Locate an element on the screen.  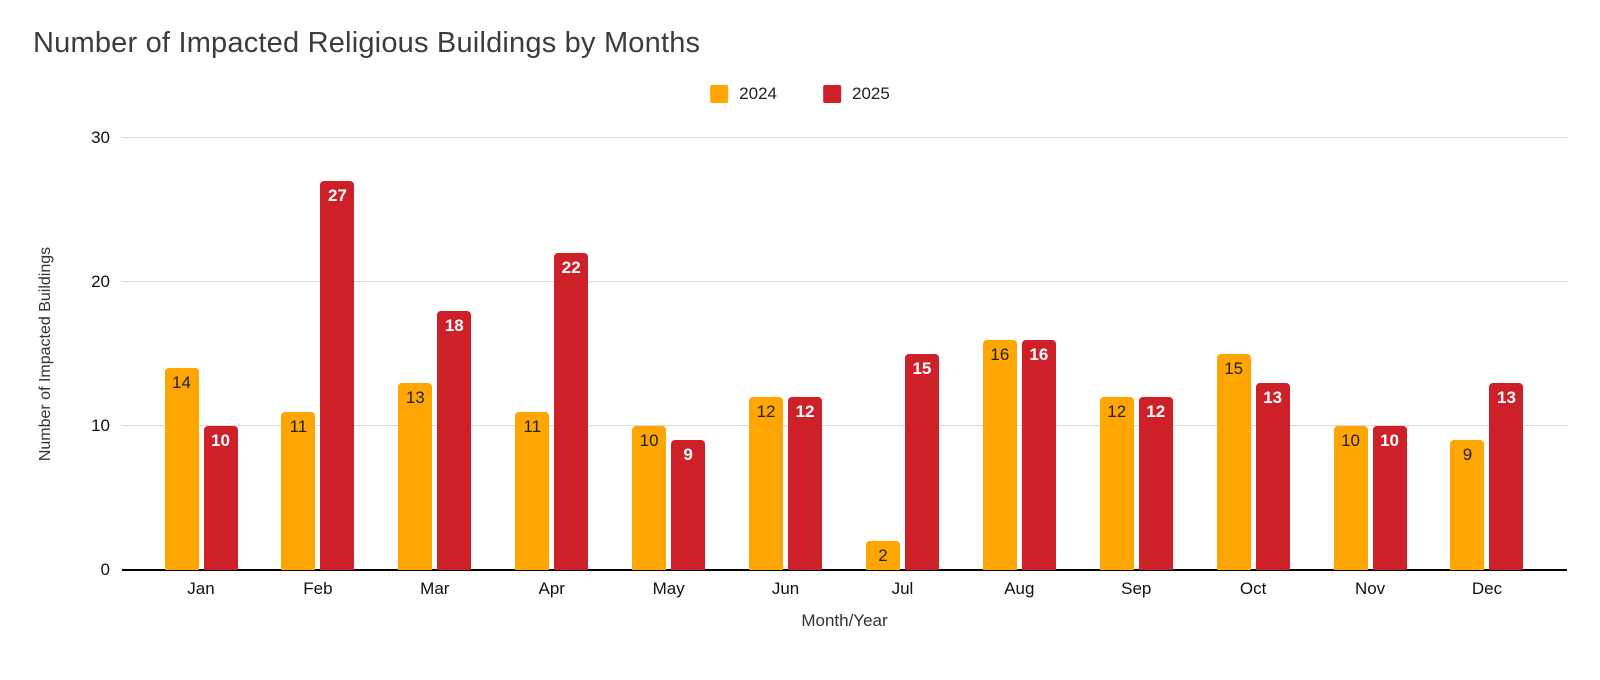
bar-value-label: 2 is located at coordinates (883, 556).